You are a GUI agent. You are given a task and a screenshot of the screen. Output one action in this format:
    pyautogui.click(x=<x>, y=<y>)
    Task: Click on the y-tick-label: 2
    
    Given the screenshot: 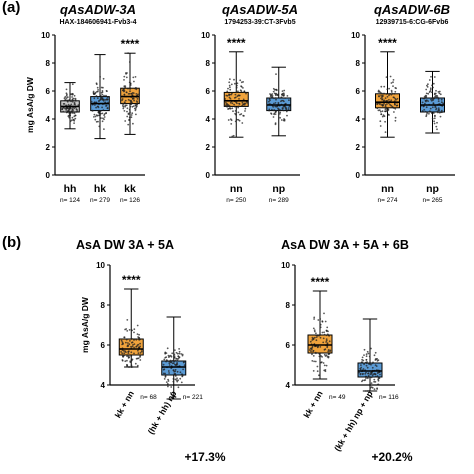 What is the action you would take?
    pyautogui.click(x=358, y=147)
    